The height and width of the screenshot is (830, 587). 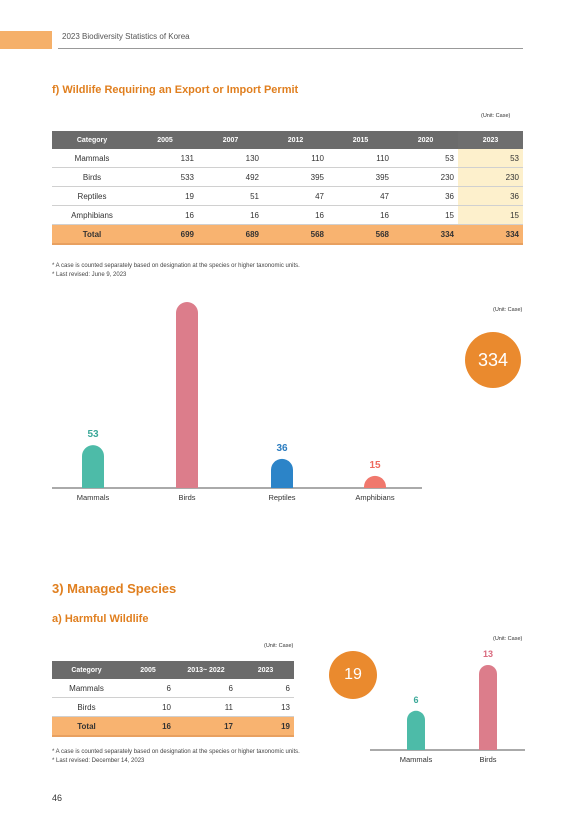 I want to click on table-row: Birds 10 11 13, so click(x=173, y=707).